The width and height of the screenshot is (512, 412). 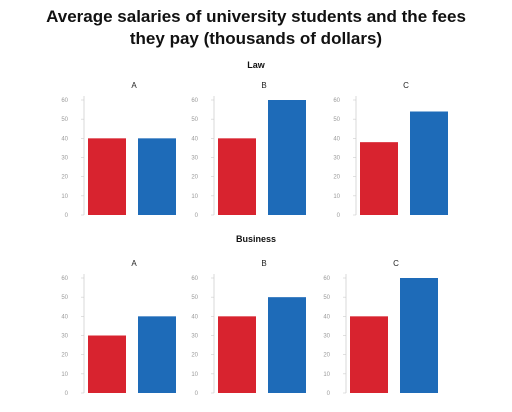 I want to click on section-label-business: Business, so click(x=256, y=239).